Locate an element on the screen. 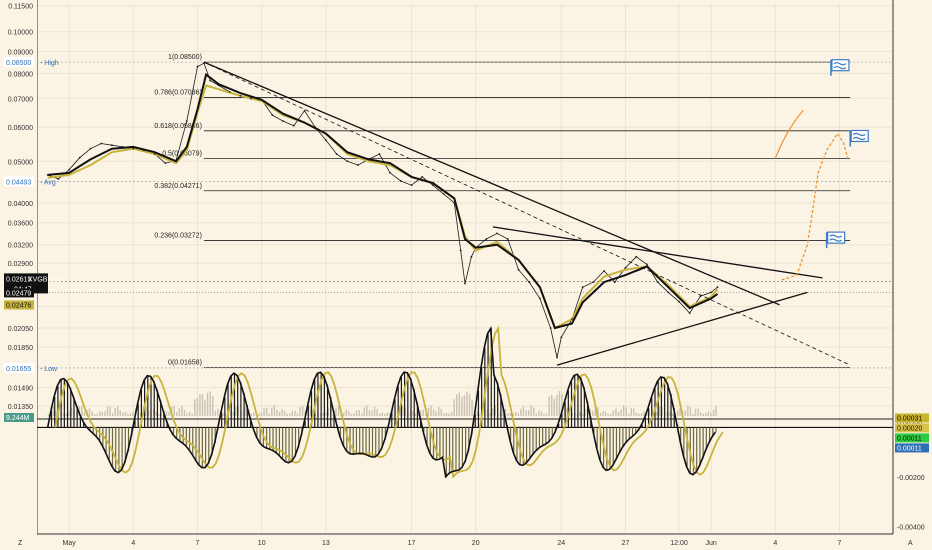 Image resolution: width=932 pixels, height=550 pixels. target-flags is located at coordinates (847, 154).